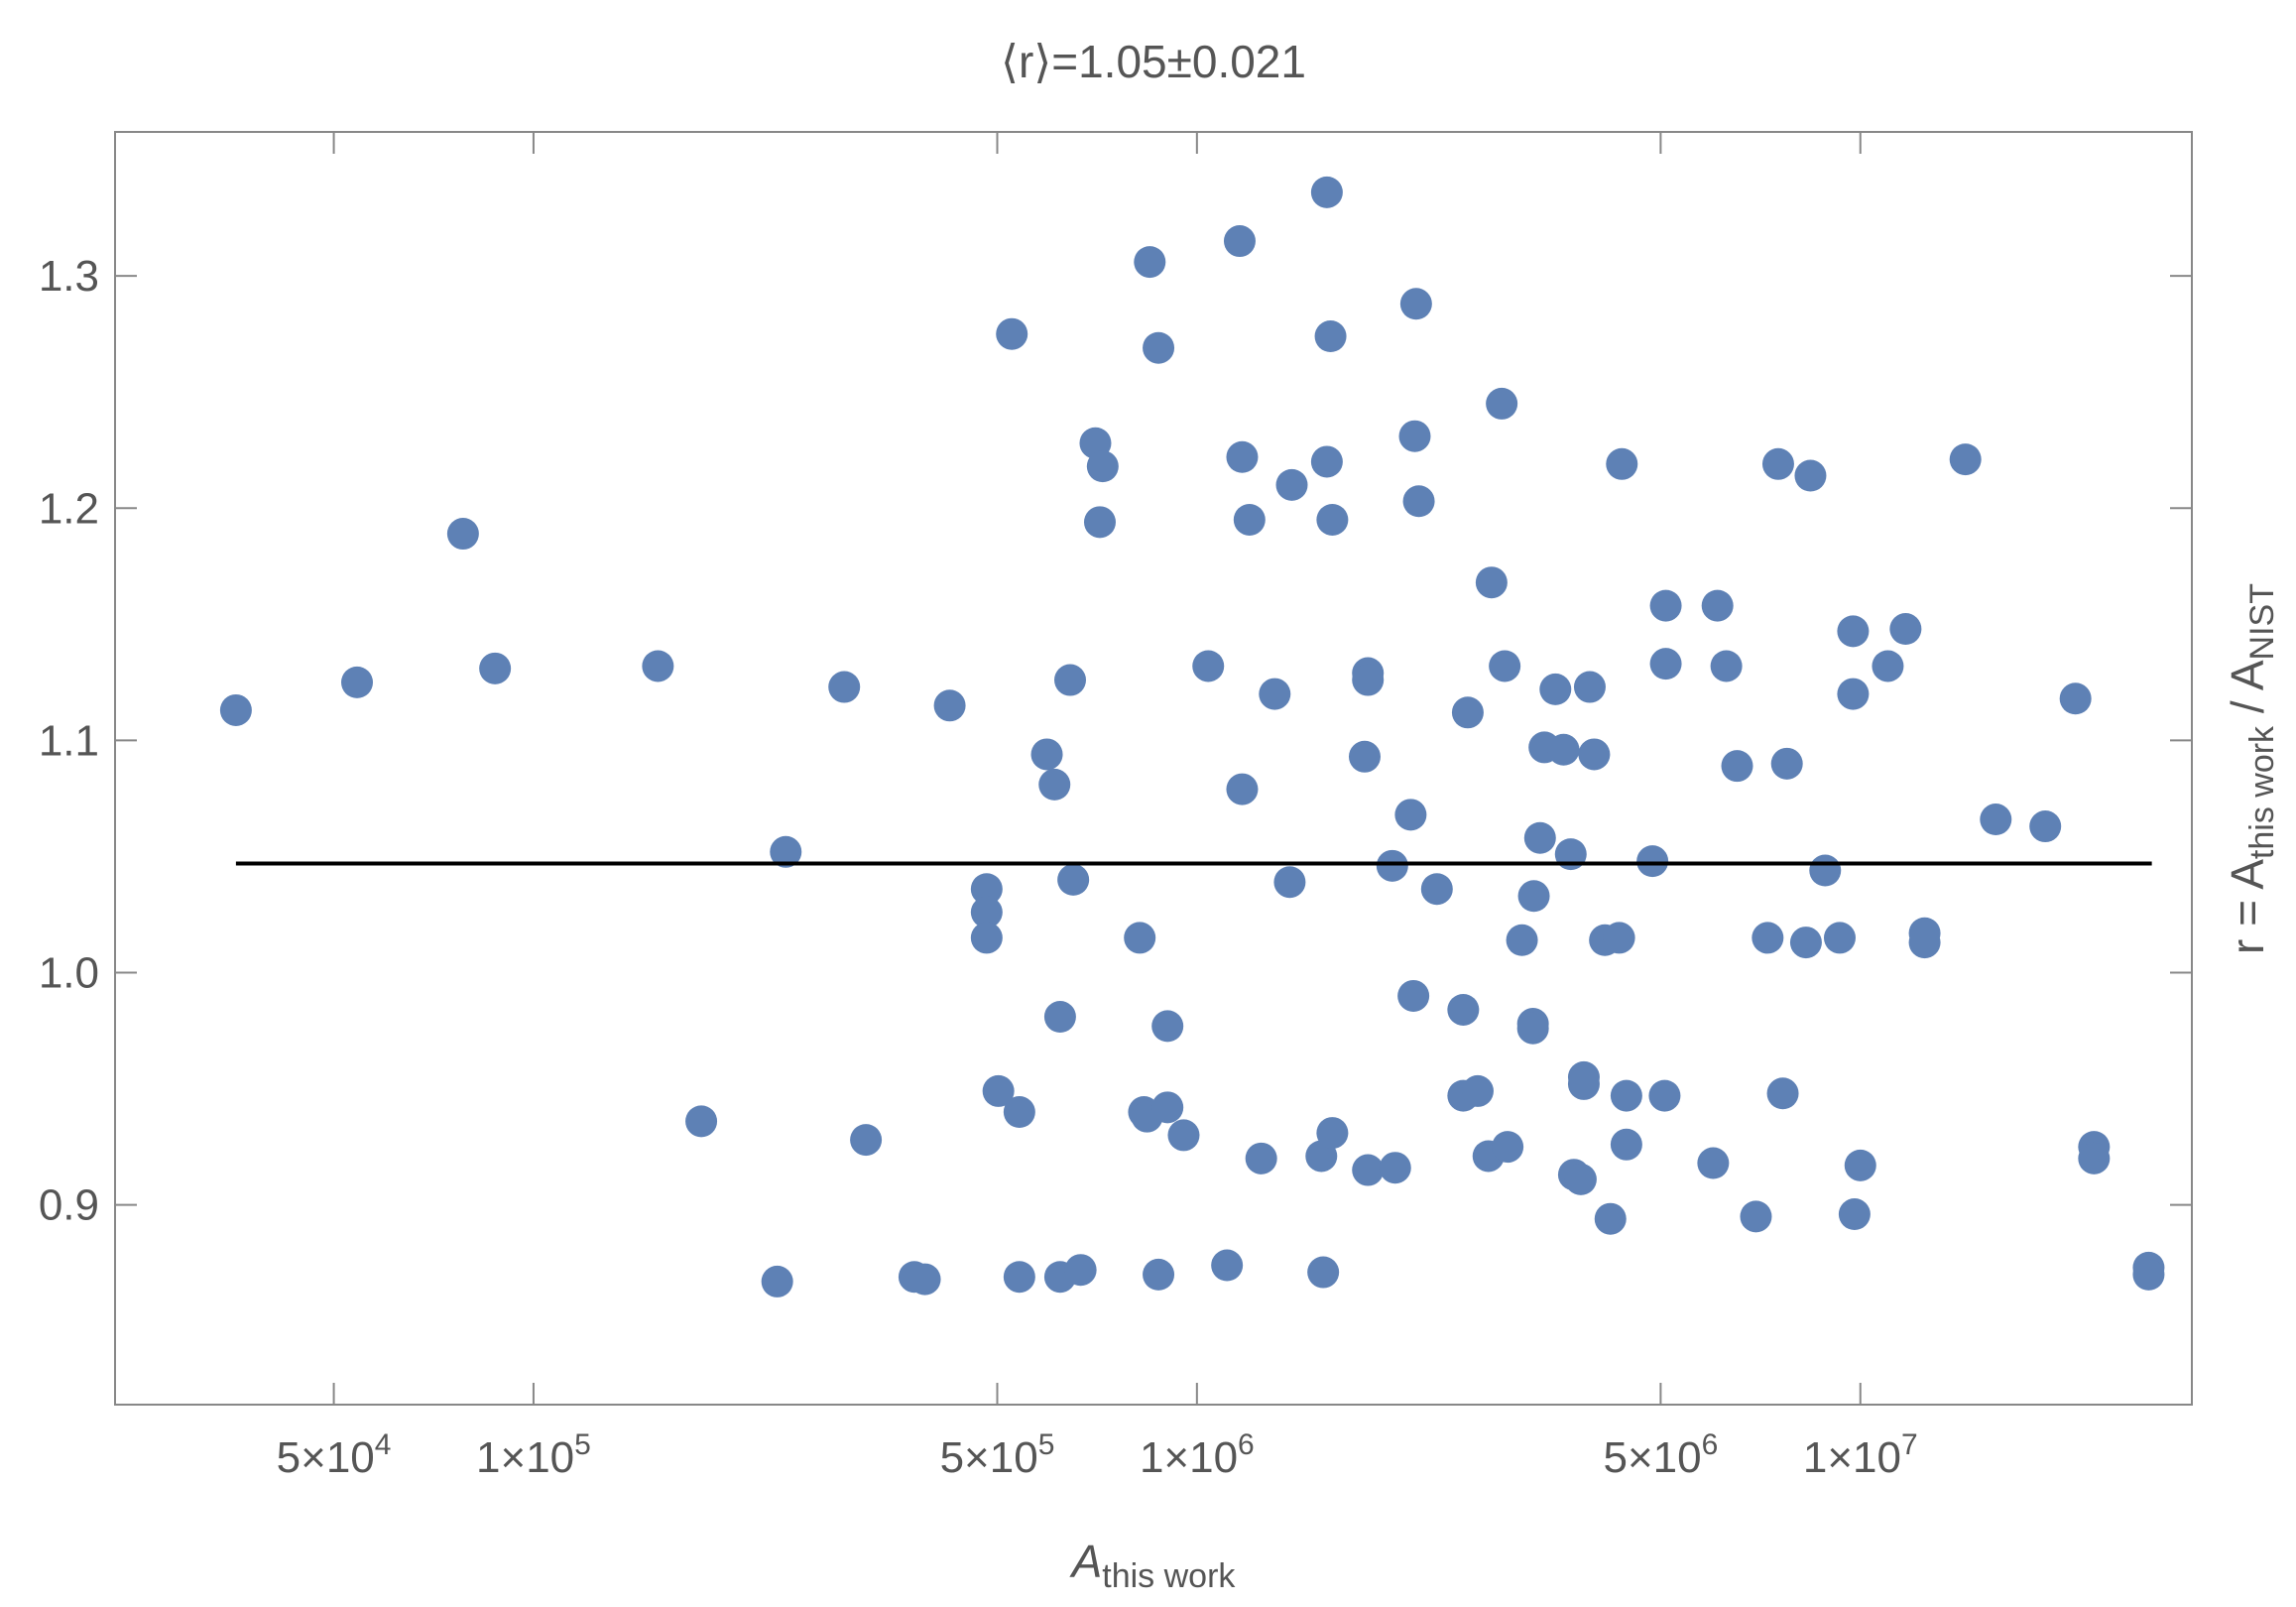  What do you see at coordinates (1153, 61) in the screenshot?
I see `chart-title: ⟨r⟩=1.05±0.021` at bounding box center [1153, 61].